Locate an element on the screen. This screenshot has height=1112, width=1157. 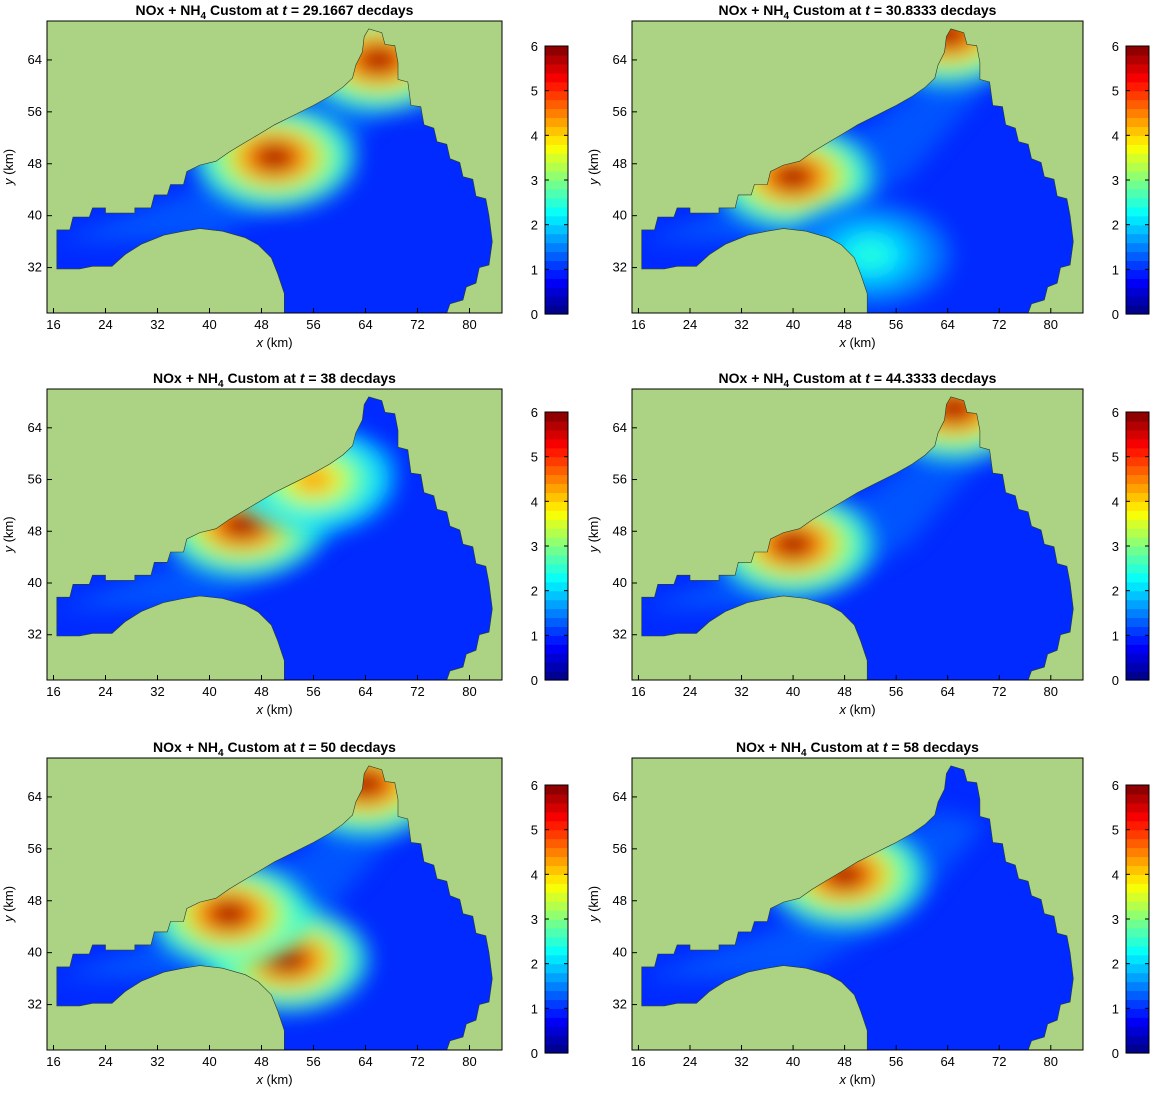
x-axis-label: x (km) is located at coordinates (273, 709).